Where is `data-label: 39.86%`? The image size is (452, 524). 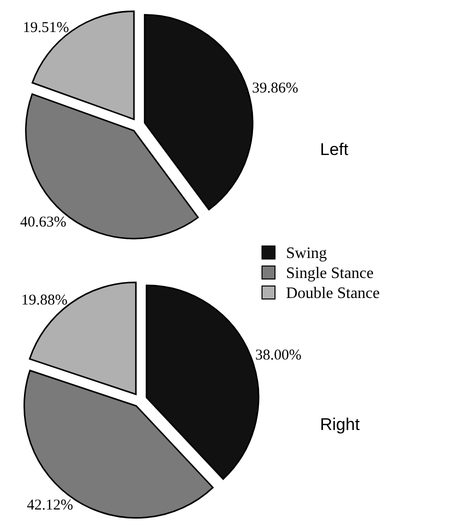
data-label: 39.86% is located at coordinates (275, 88).